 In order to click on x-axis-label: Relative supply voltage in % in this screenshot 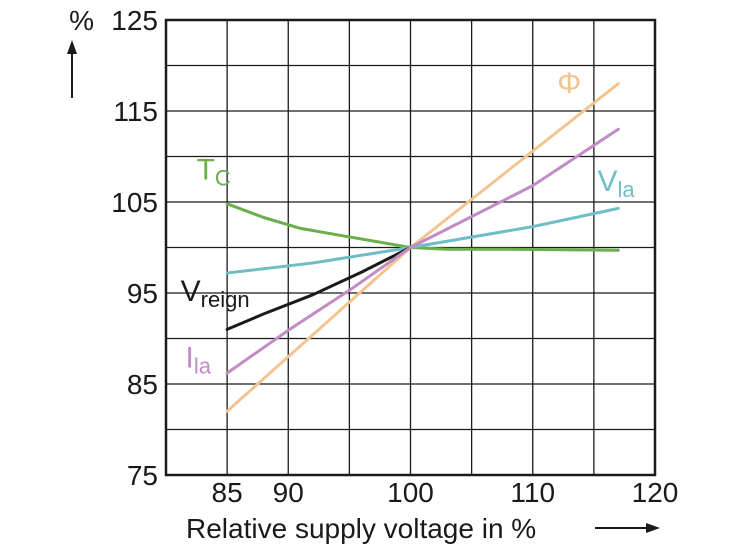, I will do `click(361, 528)`.